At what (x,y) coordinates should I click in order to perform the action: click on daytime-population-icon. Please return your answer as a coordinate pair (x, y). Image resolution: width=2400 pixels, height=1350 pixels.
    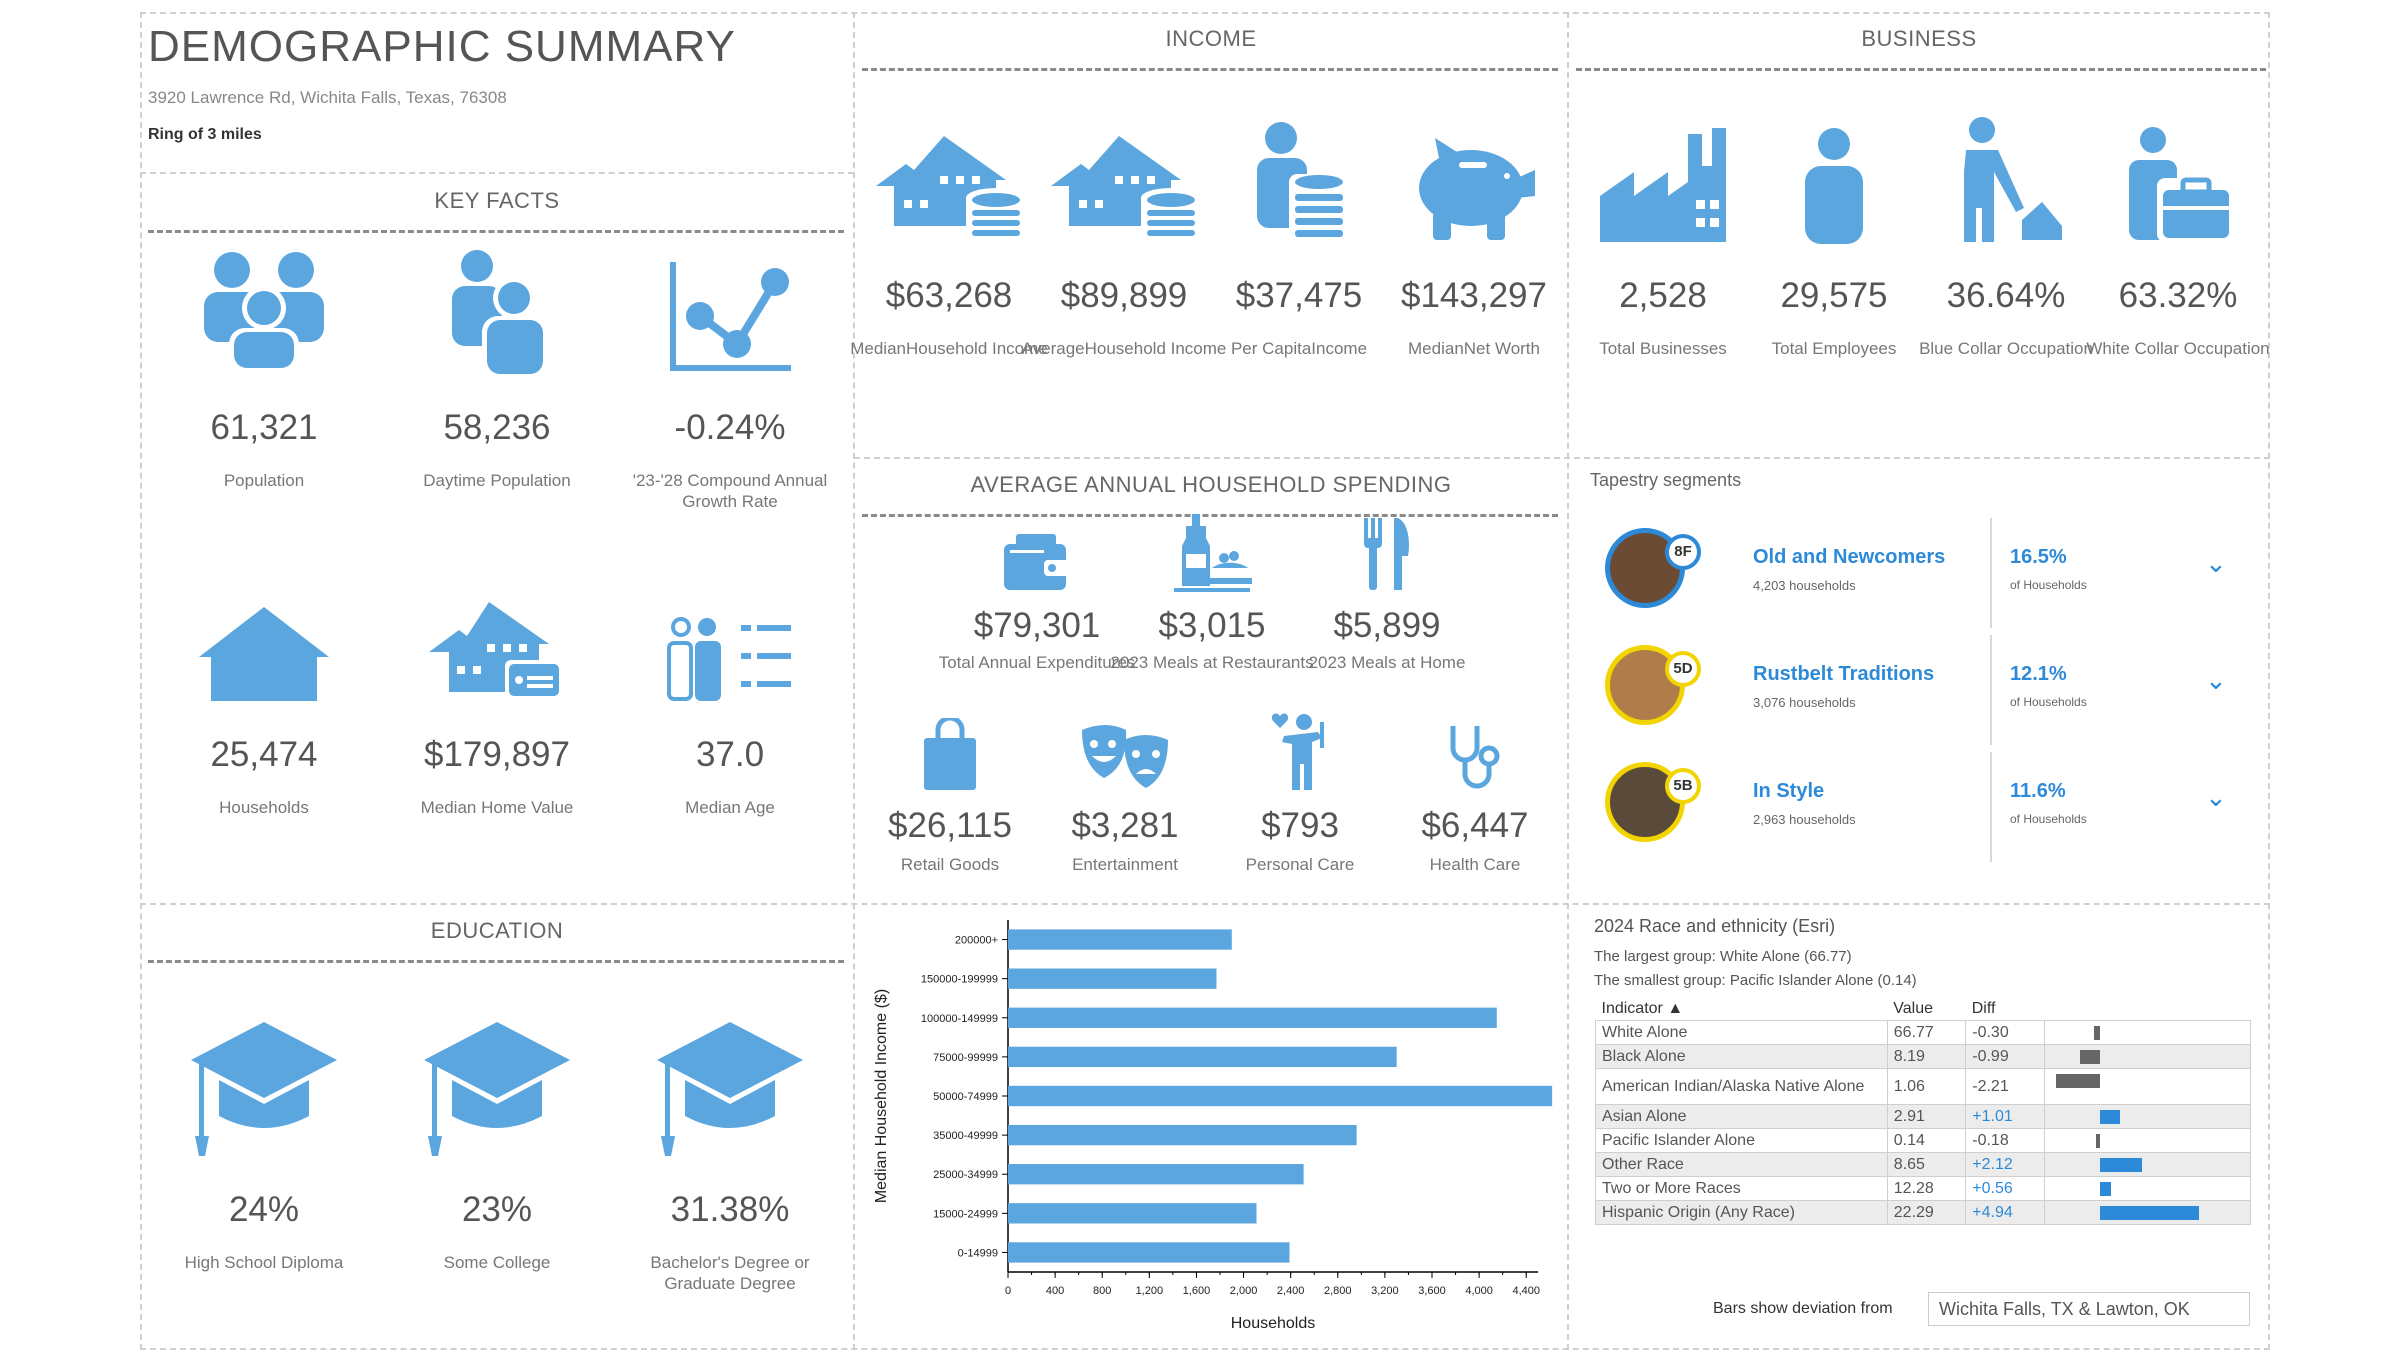
    Looking at the image, I should click on (497, 303).